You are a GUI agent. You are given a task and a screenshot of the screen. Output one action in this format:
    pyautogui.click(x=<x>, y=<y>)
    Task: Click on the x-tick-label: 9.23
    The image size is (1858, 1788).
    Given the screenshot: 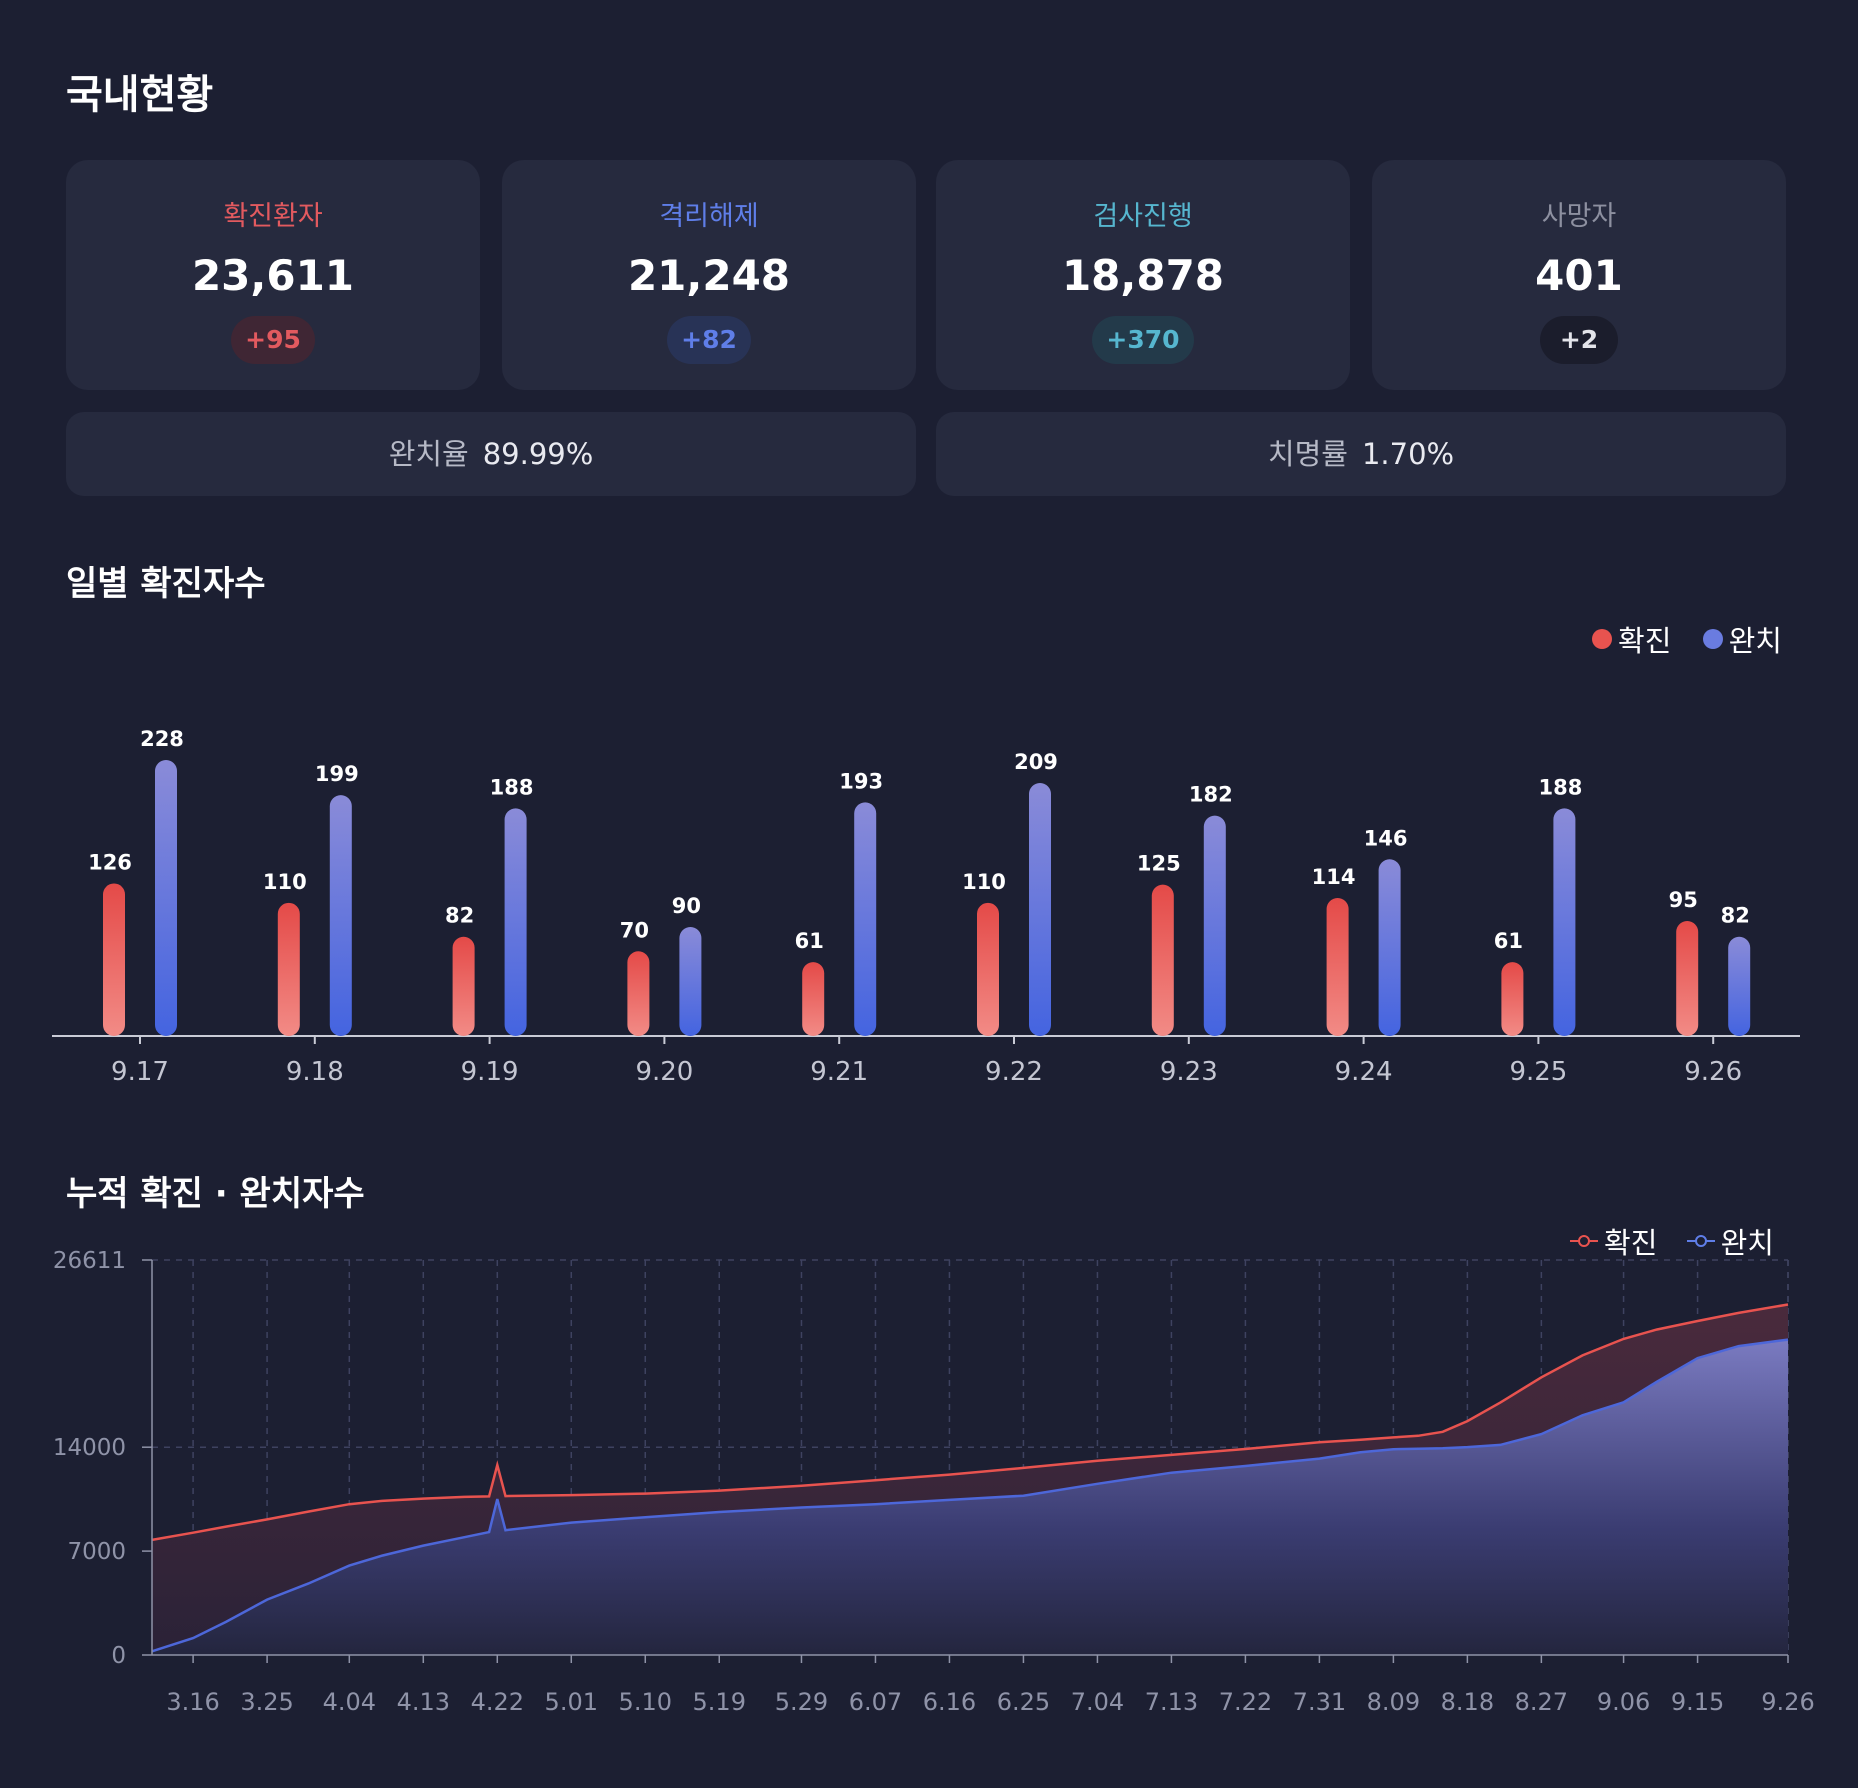 What is the action you would take?
    pyautogui.click(x=1189, y=1072)
    